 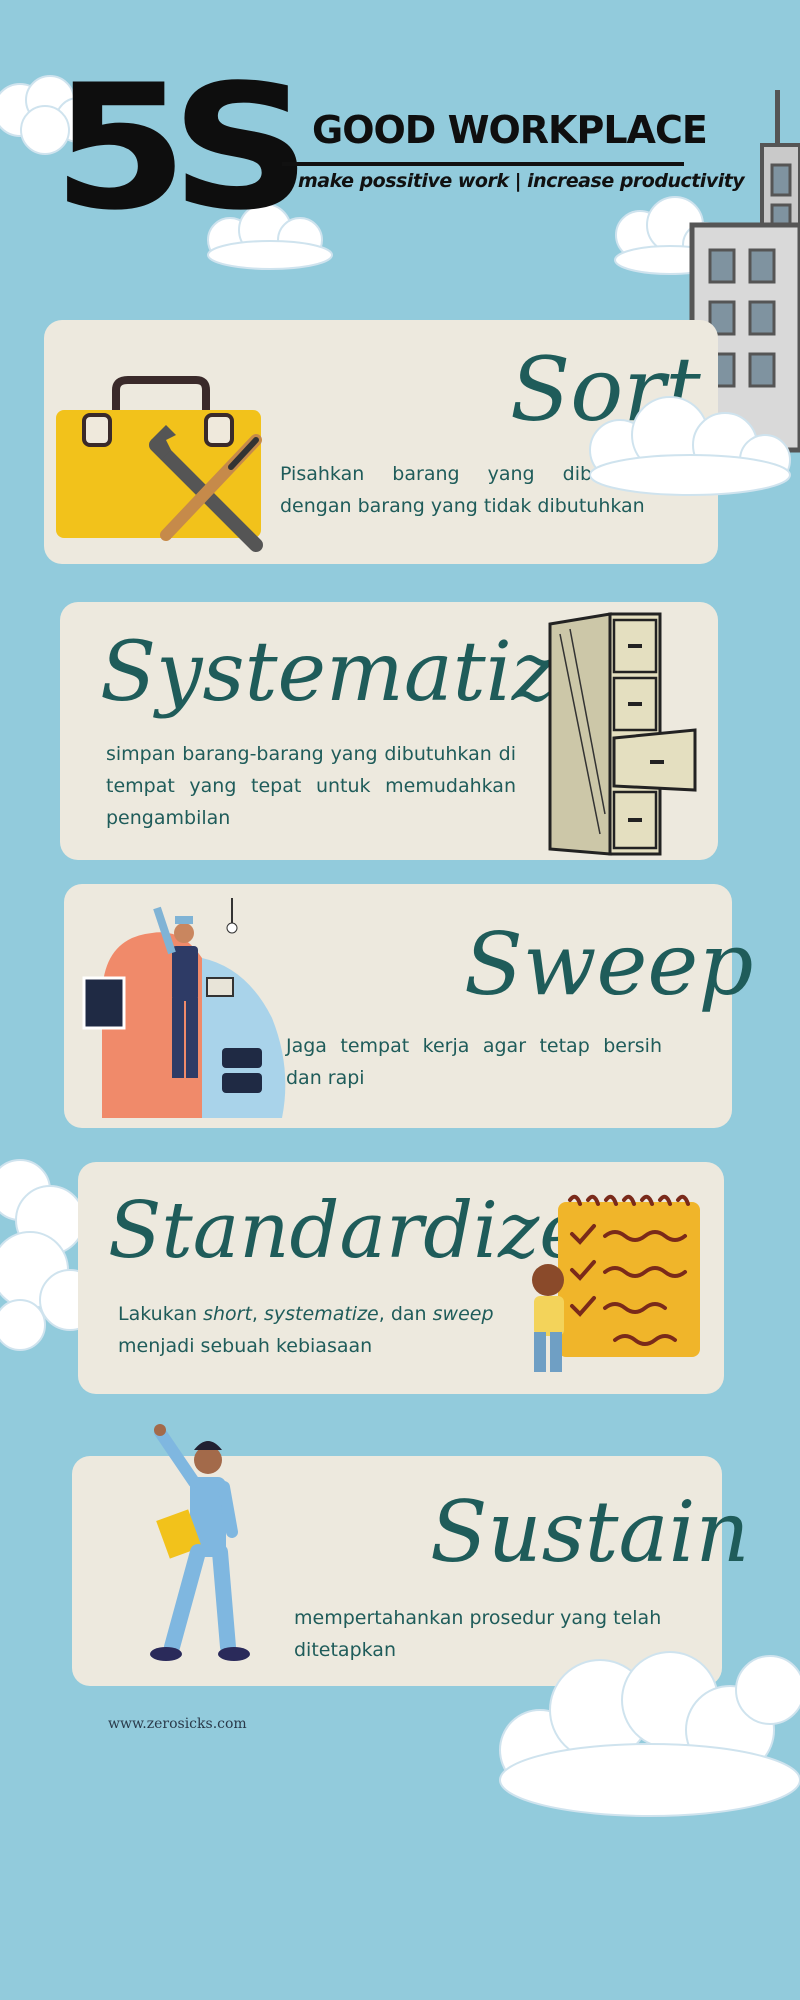 What do you see at coordinates (609, 965) in the screenshot?
I see `section-heading: Sweep` at bounding box center [609, 965].